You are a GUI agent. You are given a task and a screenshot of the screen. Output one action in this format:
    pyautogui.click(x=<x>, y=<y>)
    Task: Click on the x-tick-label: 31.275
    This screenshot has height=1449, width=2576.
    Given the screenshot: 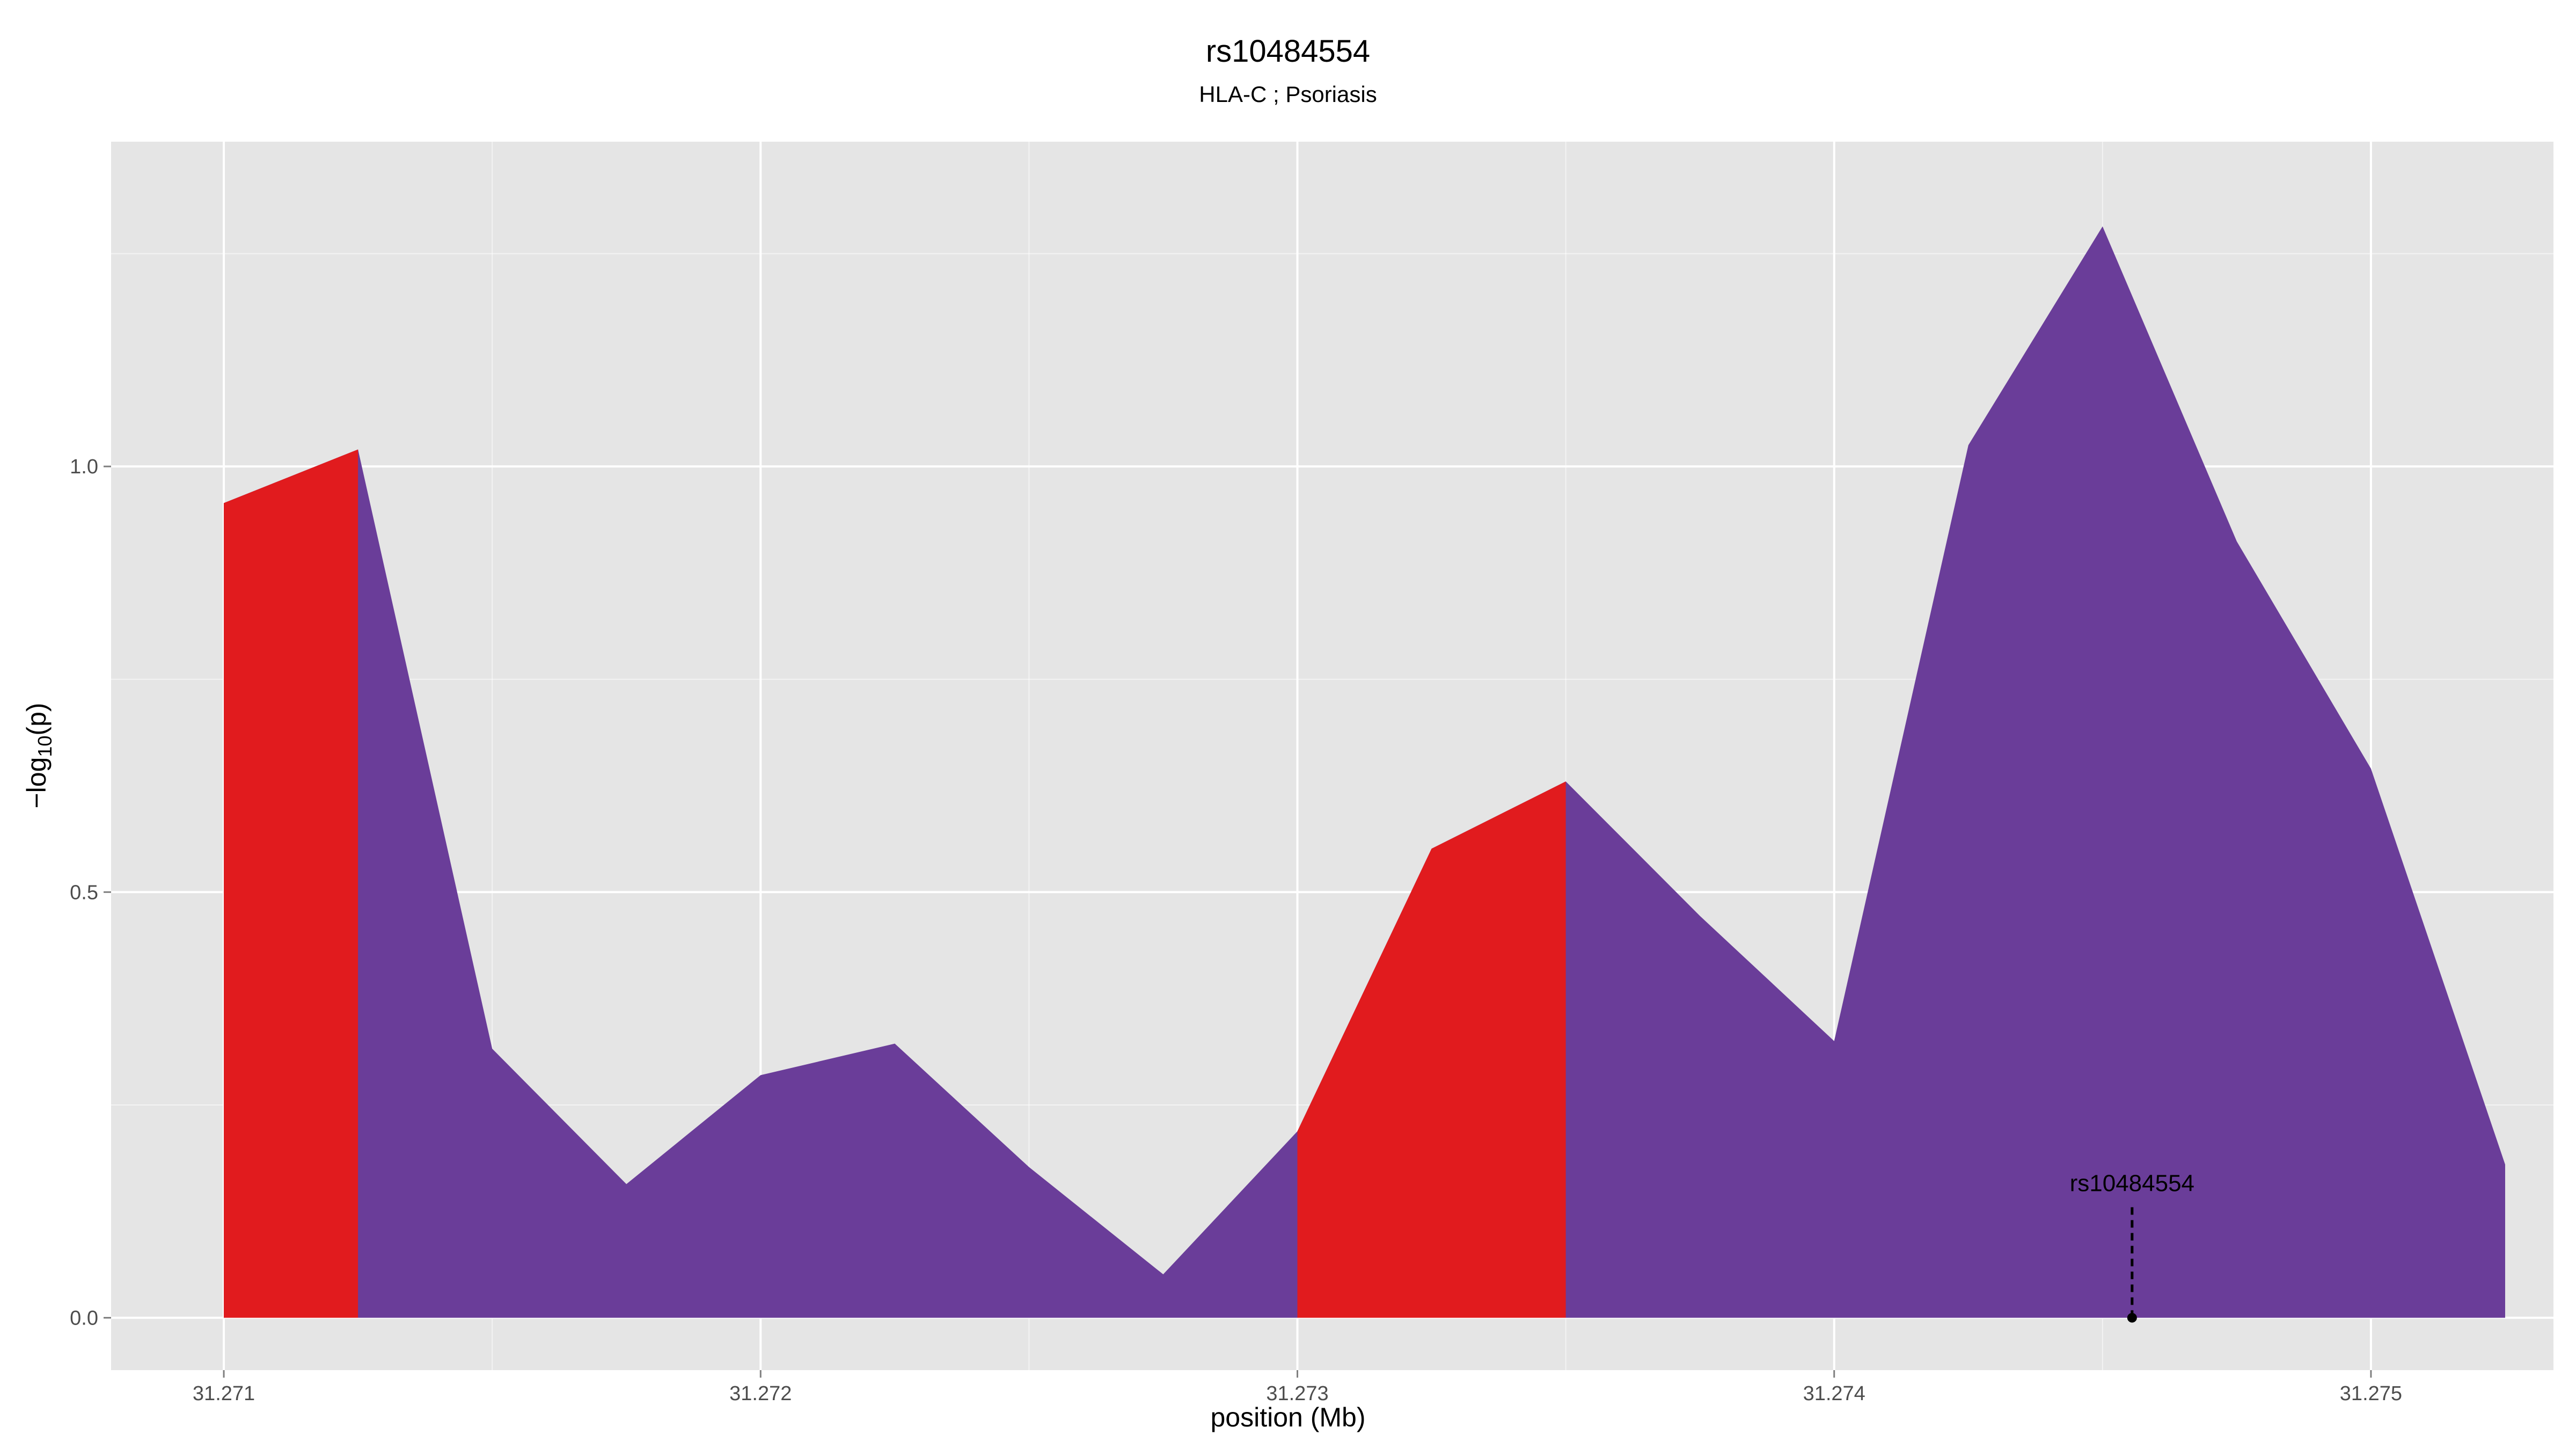 What is the action you would take?
    pyautogui.click(x=2371, y=1393)
    